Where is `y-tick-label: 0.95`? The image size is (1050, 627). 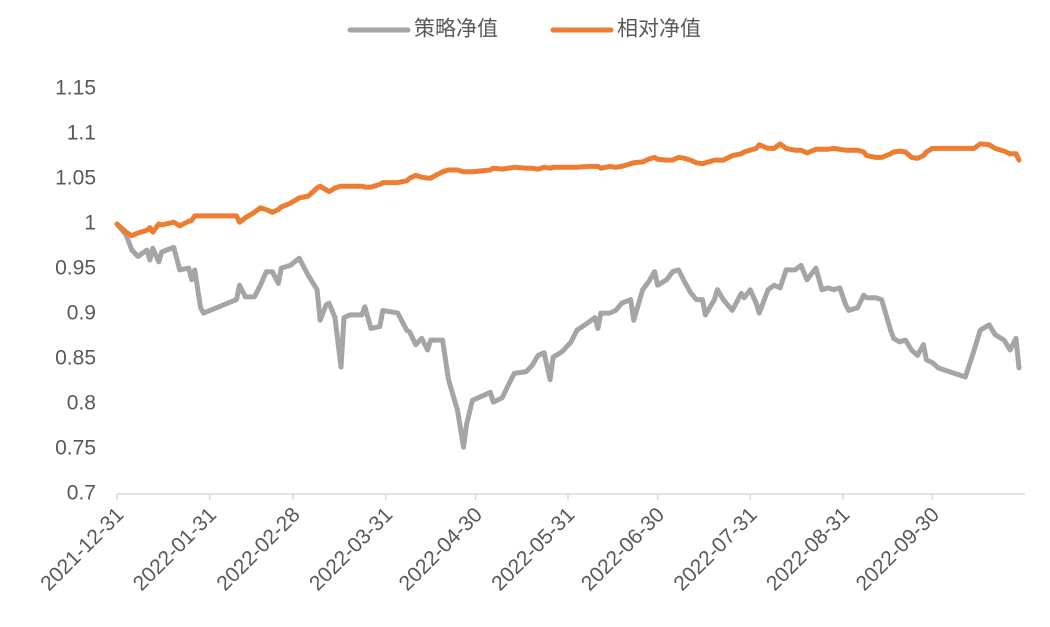 y-tick-label: 0.95 is located at coordinates (75, 268).